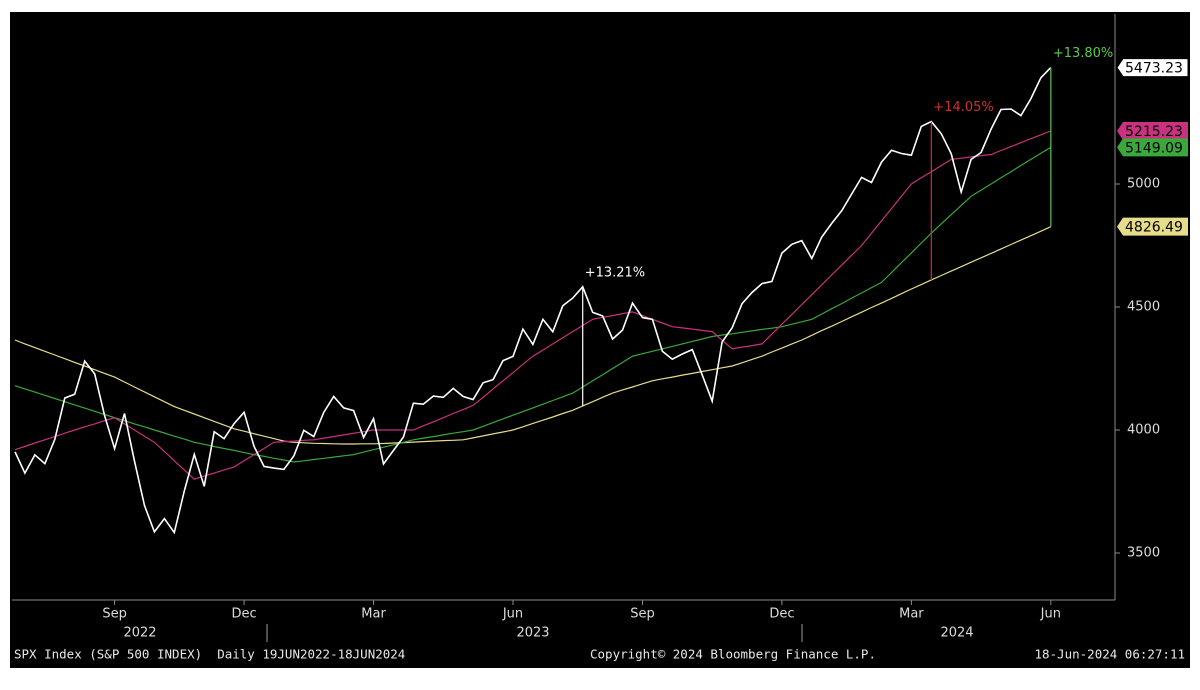 This screenshot has height=690, width=1200. I want to click on last-value-tag: 5215.23, so click(1152, 131).